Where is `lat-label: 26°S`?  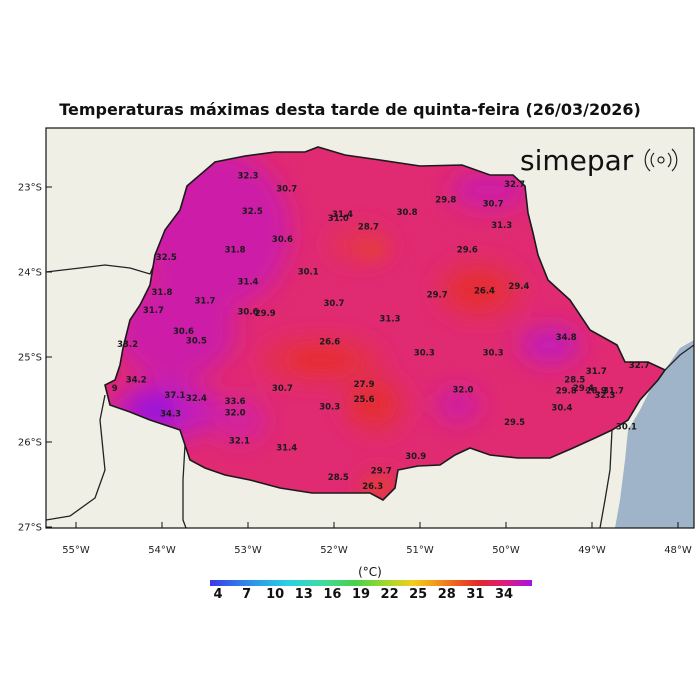
lat-label: 26°S is located at coordinates (30, 443).